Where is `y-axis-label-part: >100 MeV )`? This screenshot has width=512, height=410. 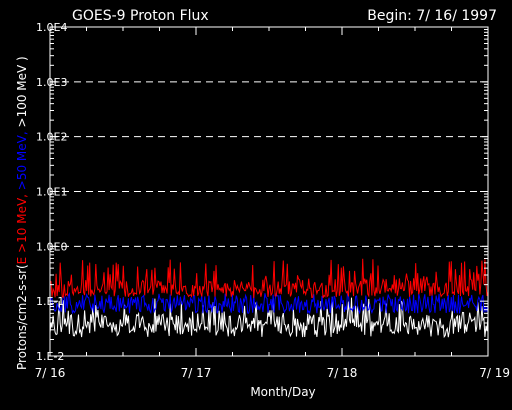 y-axis-label-part: >100 MeV ) is located at coordinates (22, 91).